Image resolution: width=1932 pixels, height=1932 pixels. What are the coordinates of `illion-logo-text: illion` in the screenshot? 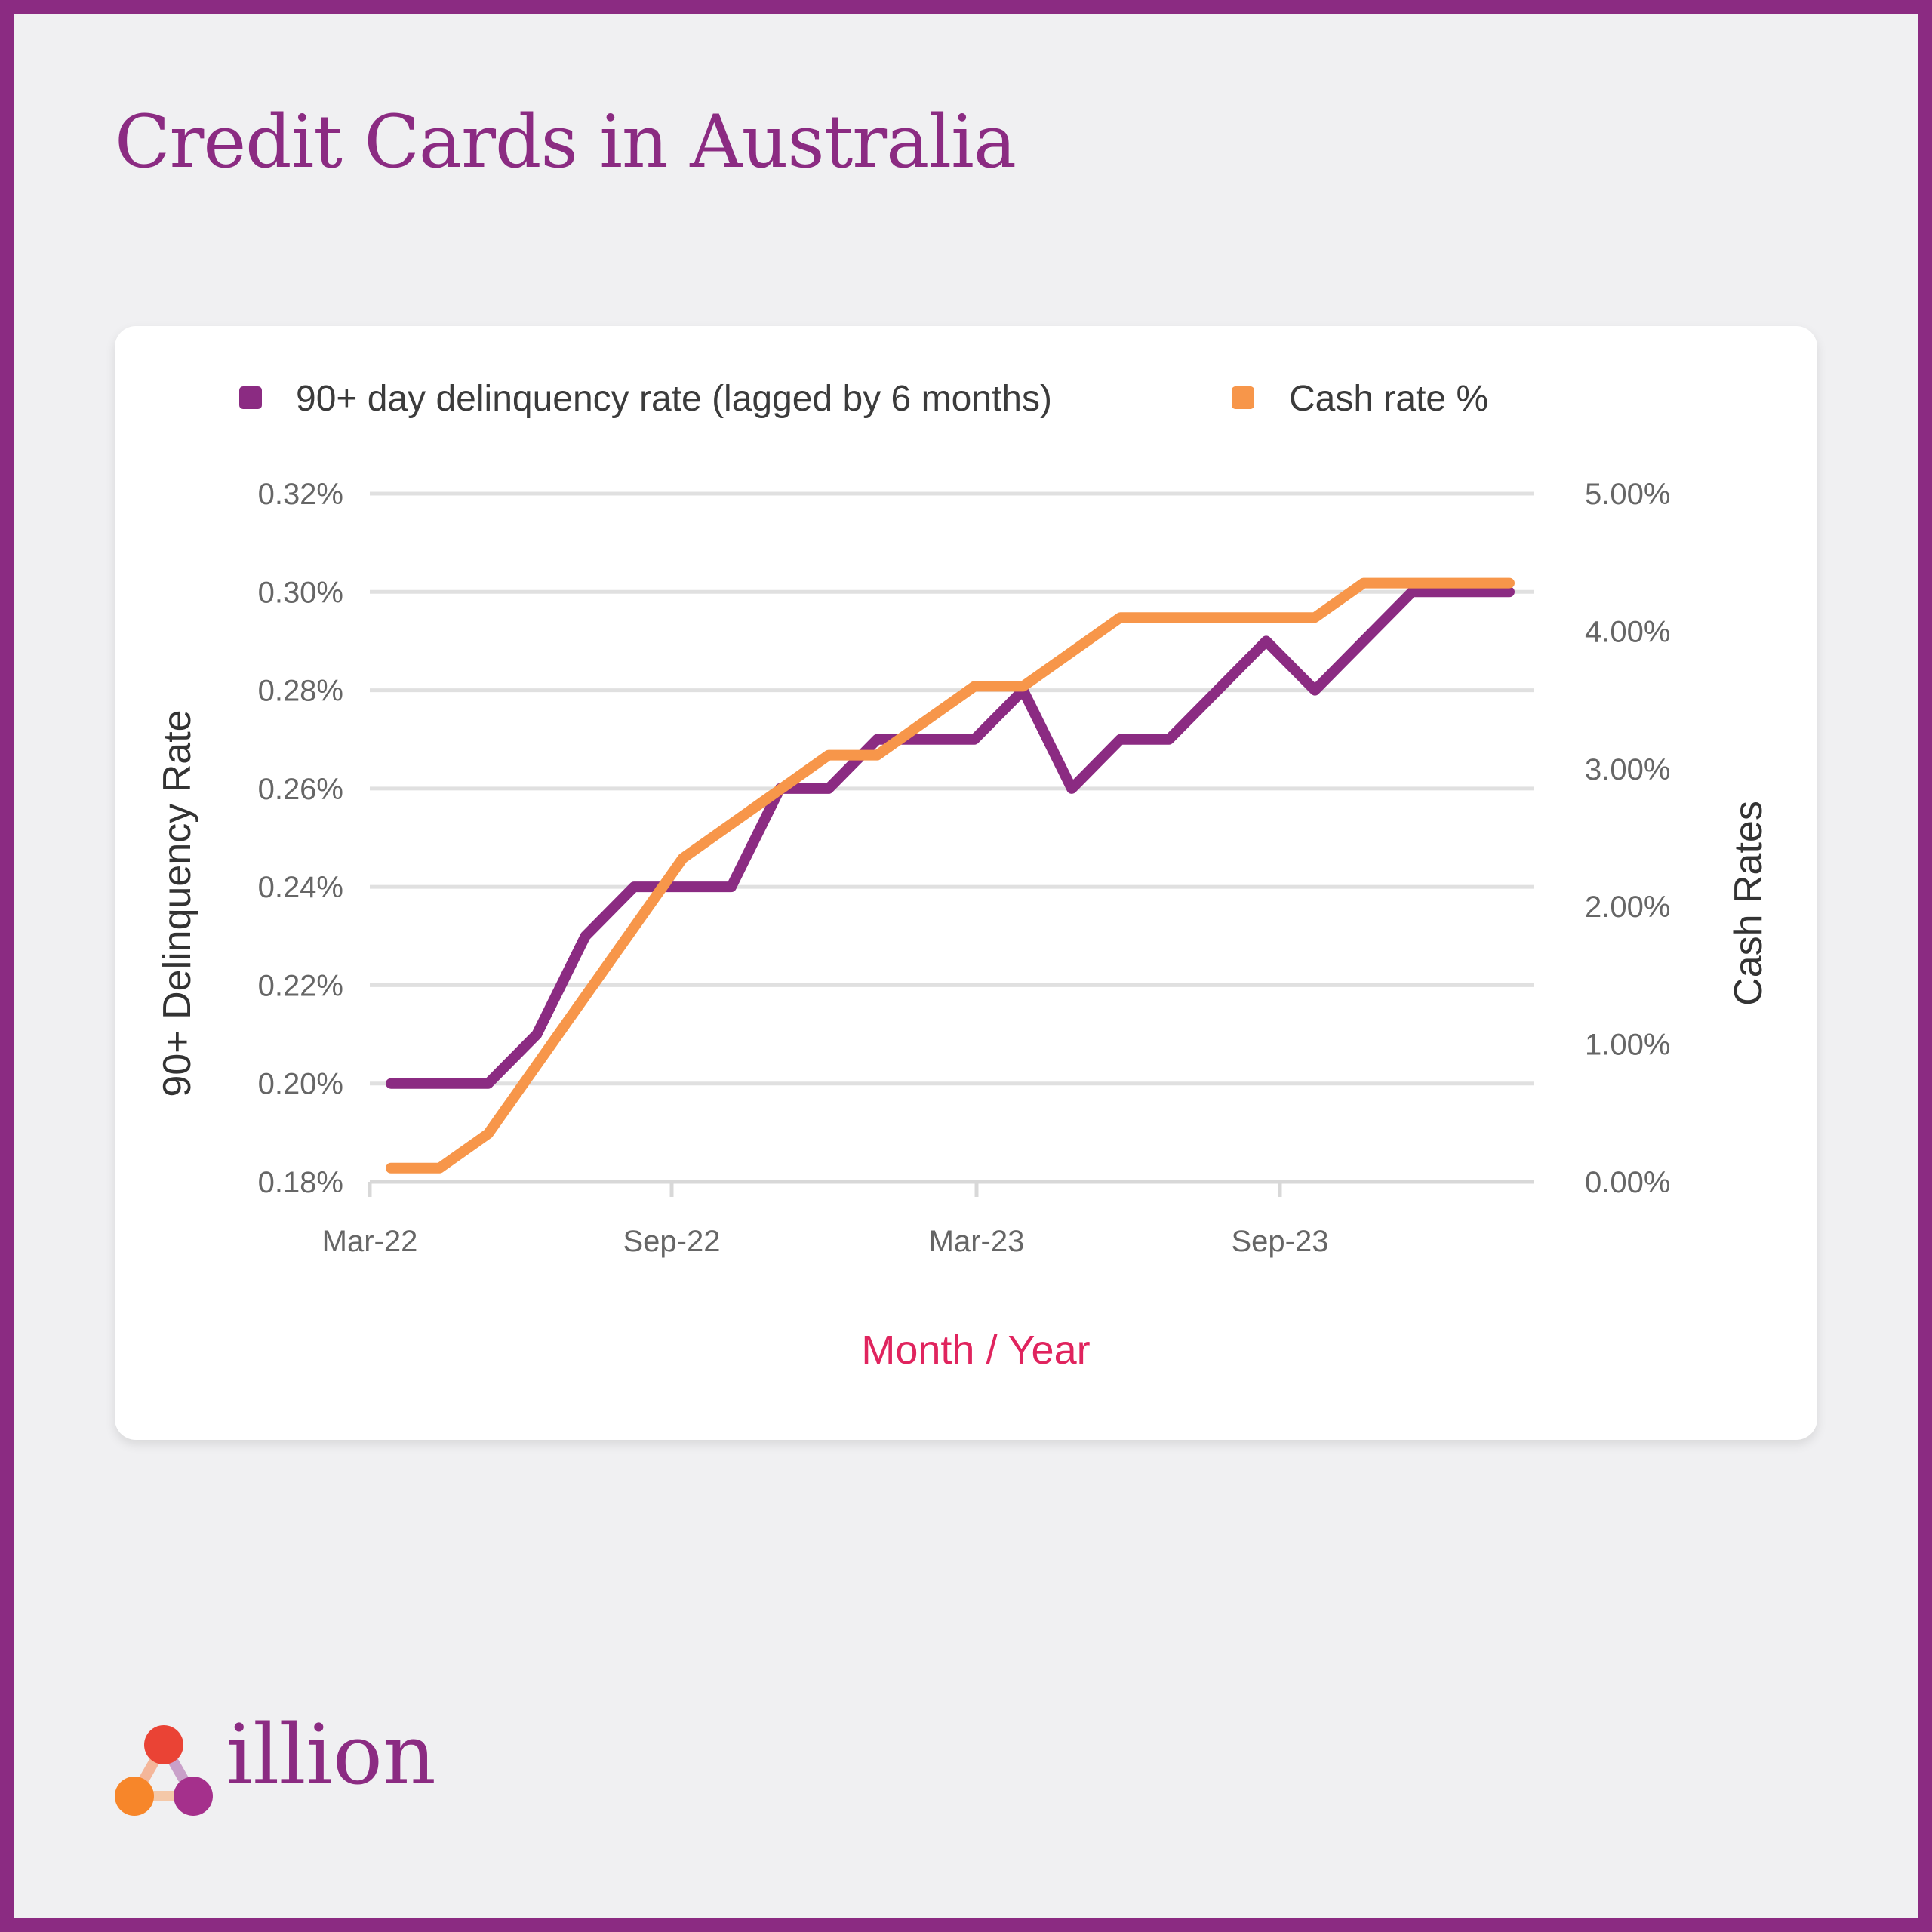 It's located at (331, 1754).